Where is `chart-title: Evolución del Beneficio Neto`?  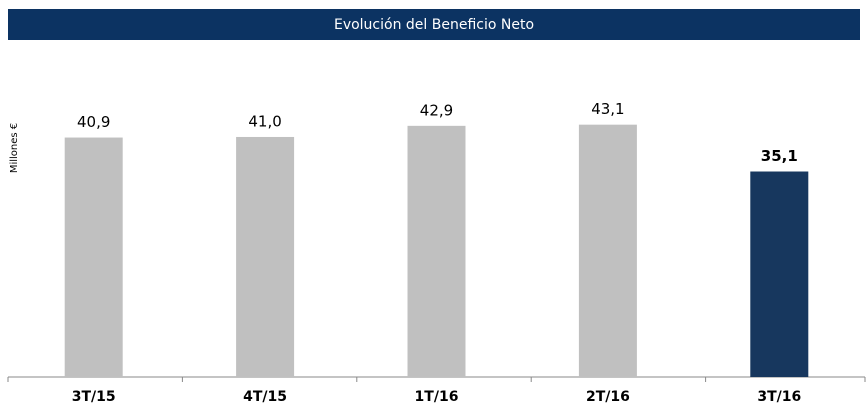 chart-title: Evolución del Beneficio Neto is located at coordinates (434, 25).